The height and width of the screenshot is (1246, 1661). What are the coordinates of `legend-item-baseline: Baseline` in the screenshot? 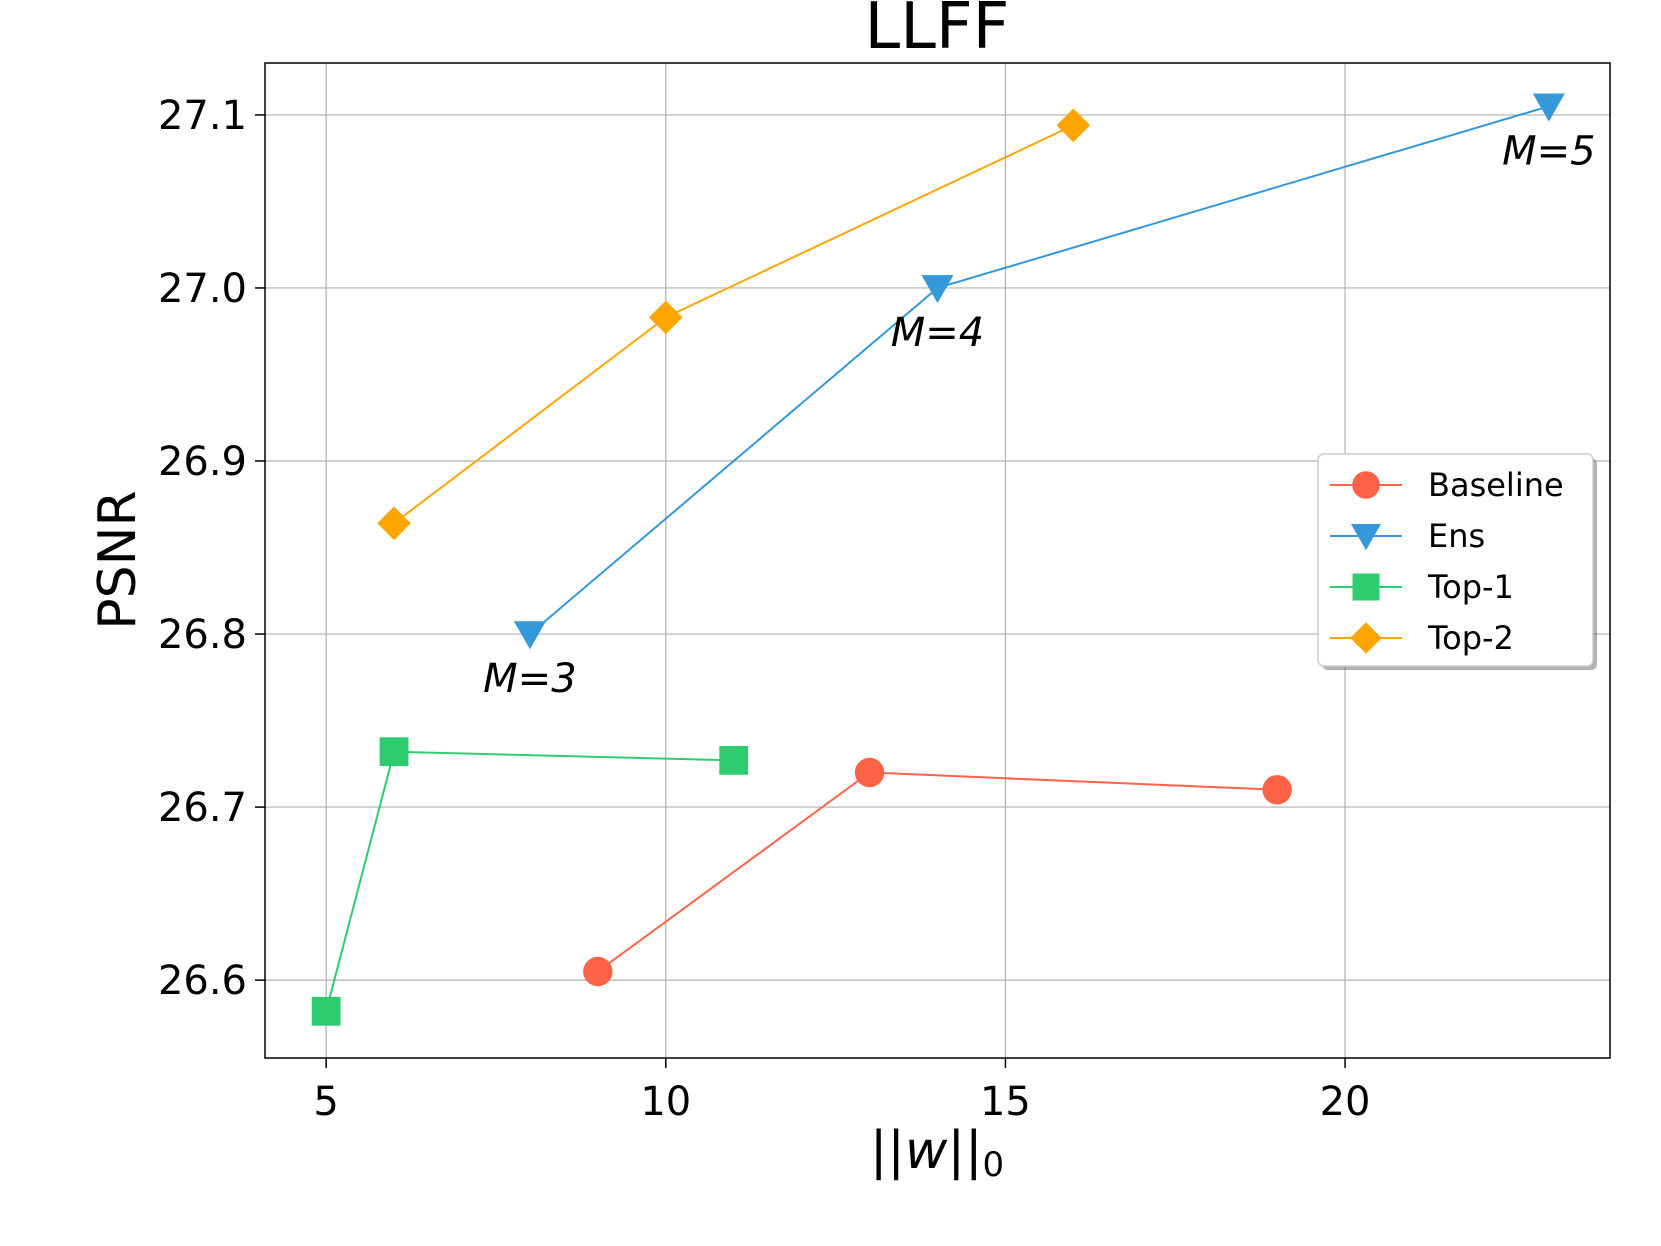 It's located at (1447, 485).